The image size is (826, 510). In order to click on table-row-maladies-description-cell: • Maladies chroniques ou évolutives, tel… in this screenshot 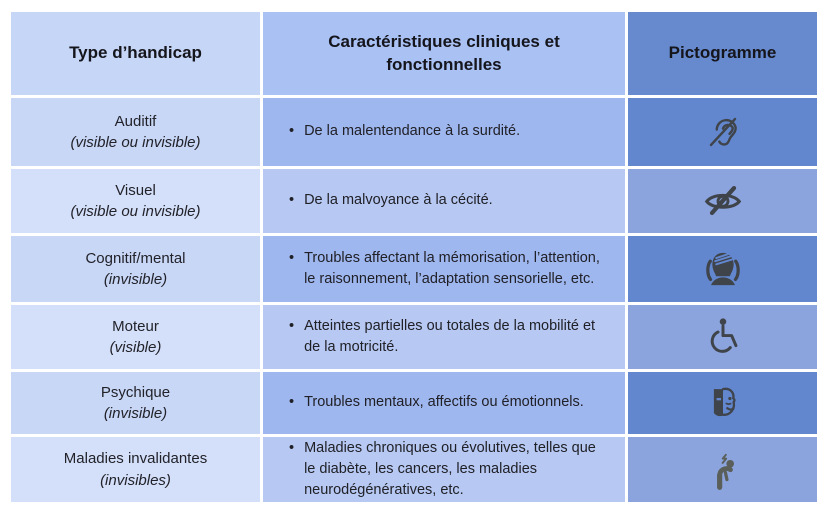, I will do `click(444, 469)`.